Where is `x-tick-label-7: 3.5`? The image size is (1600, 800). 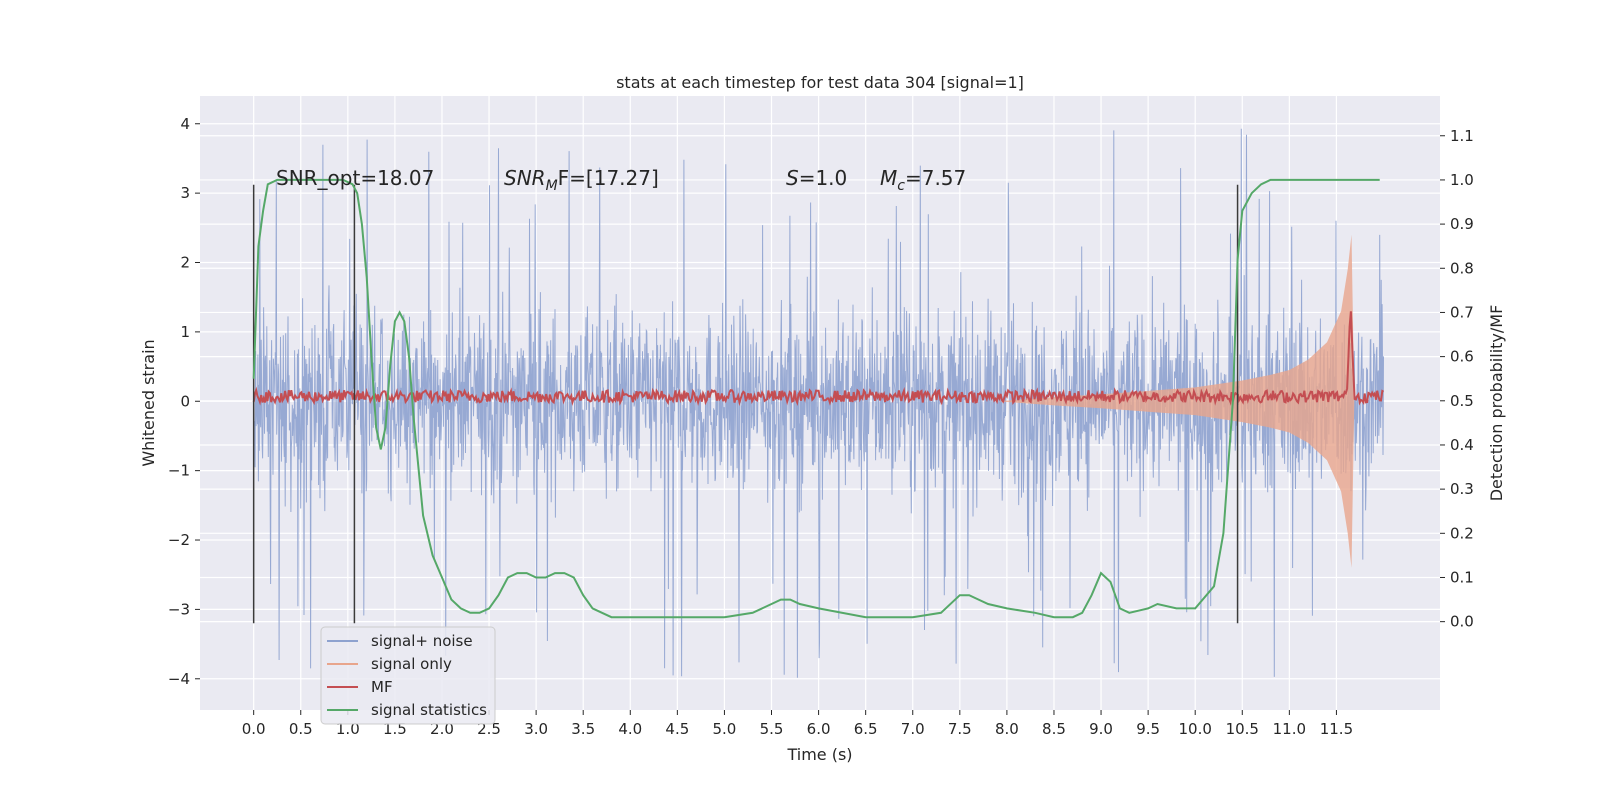 x-tick-label-7: 3.5 is located at coordinates (583, 729).